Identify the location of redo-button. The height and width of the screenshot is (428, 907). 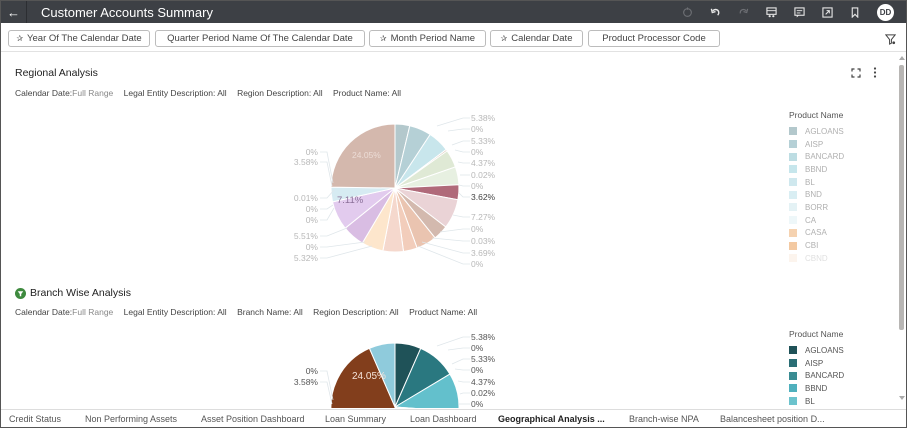
(743, 12).